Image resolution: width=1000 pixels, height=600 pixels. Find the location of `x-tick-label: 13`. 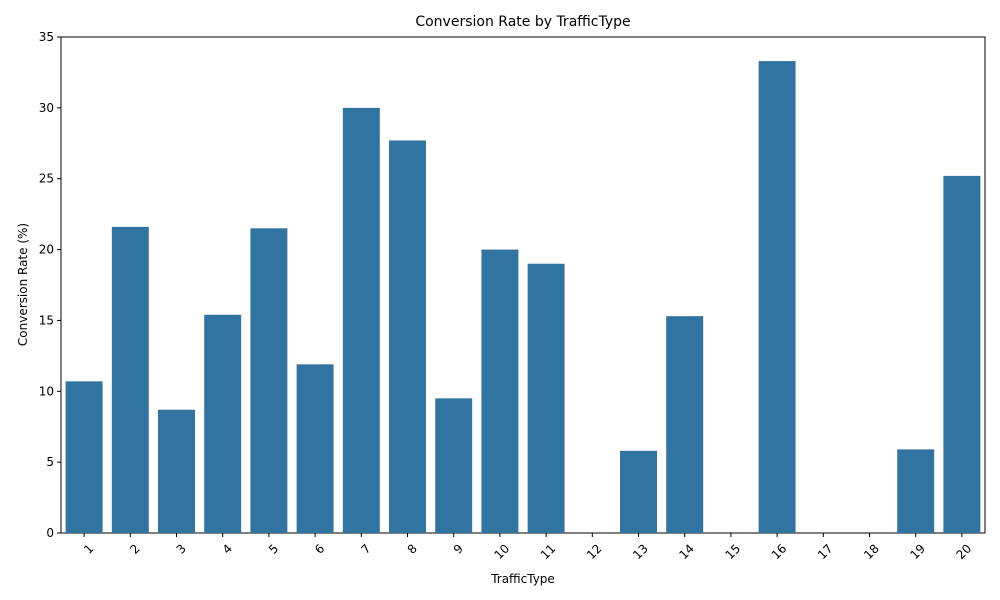

x-tick-label: 13 is located at coordinates (640, 551).